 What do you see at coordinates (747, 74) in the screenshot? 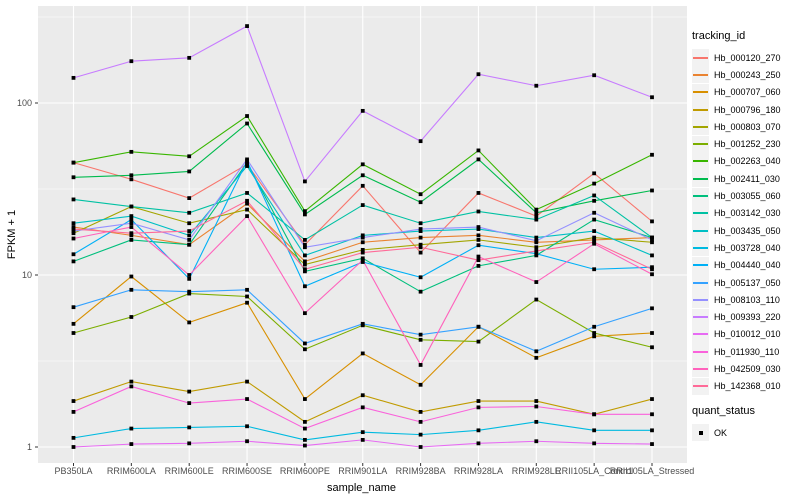
I see `legend-item-label: Hb_000243_250` at bounding box center [747, 74].